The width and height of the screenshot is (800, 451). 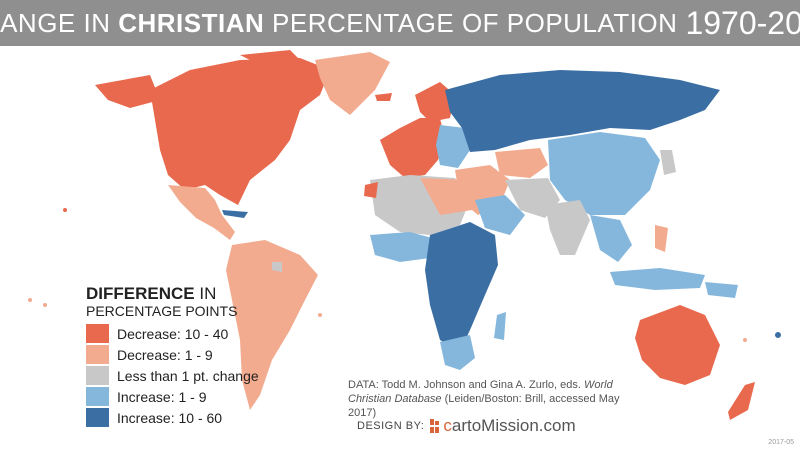 I want to click on region-west-africa, so click(x=401, y=247).